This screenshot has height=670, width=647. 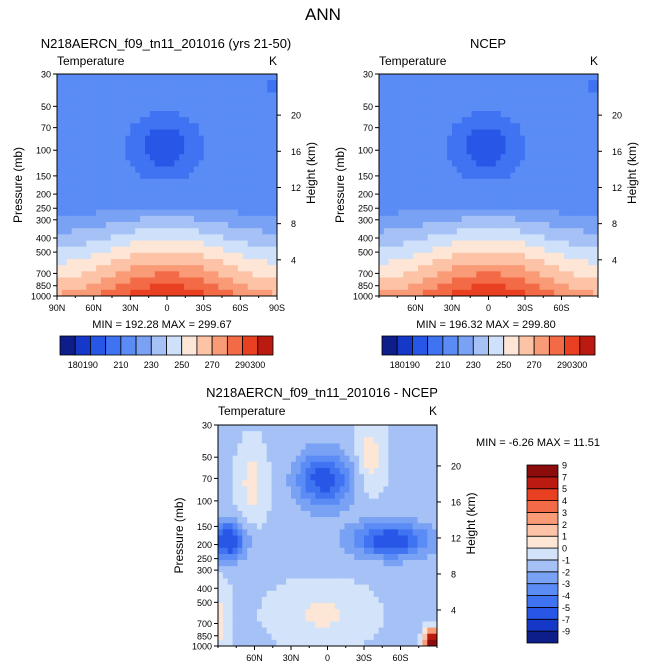 What do you see at coordinates (473, 365) in the screenshot?
I see `panel-obs-colorbar-label: 230` at bounding box center [473, 365].